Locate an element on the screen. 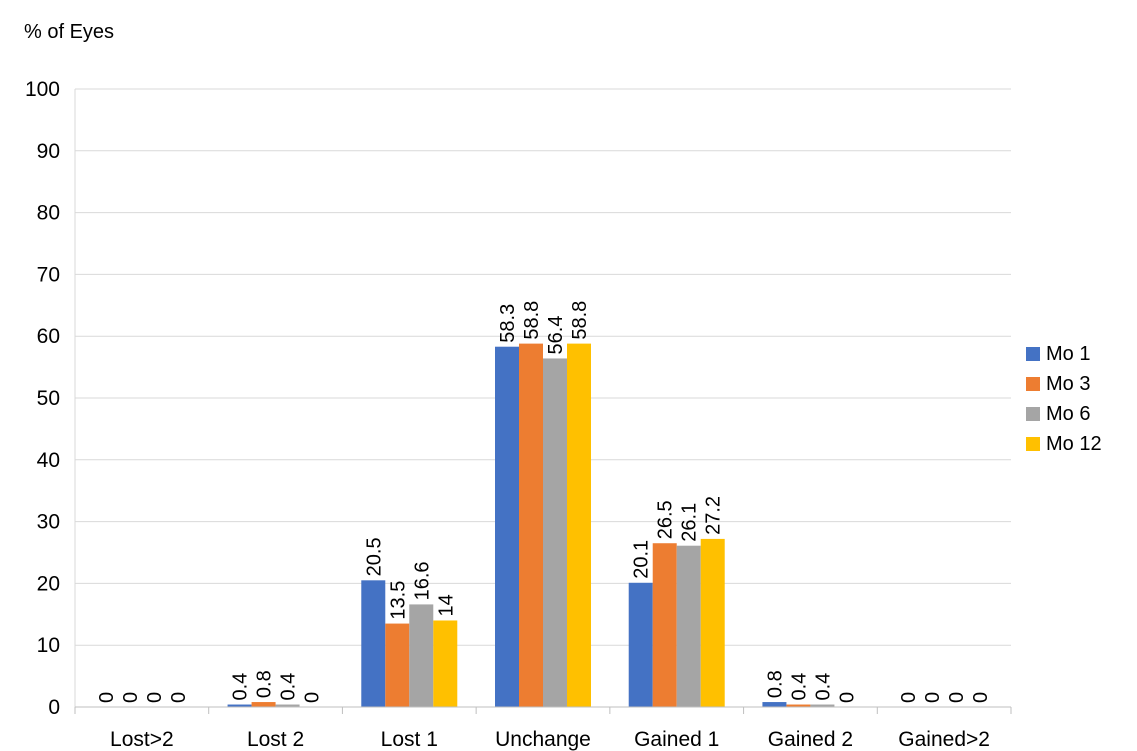  x-tick-label: Lost 2 is located at coordinates (275, 739).